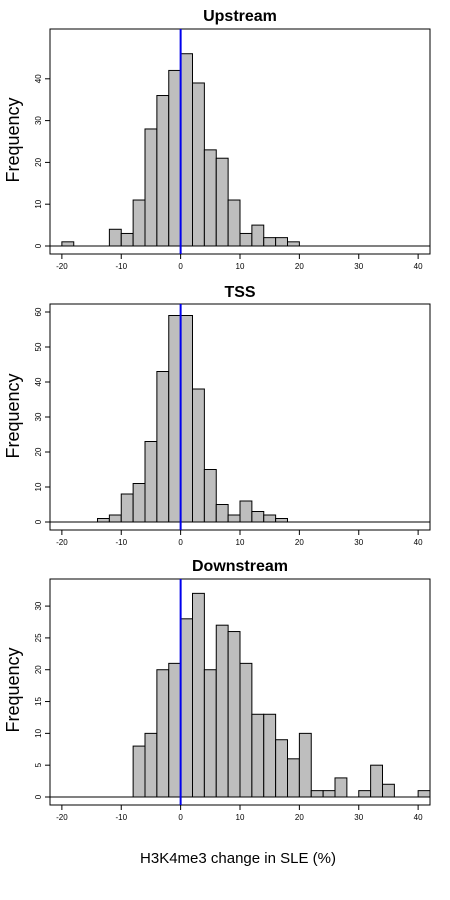 The image size is (450, 900). Describe the element at coordinates (38, 346) in the screenshot. I see `y-tick-label: 50` at that location.